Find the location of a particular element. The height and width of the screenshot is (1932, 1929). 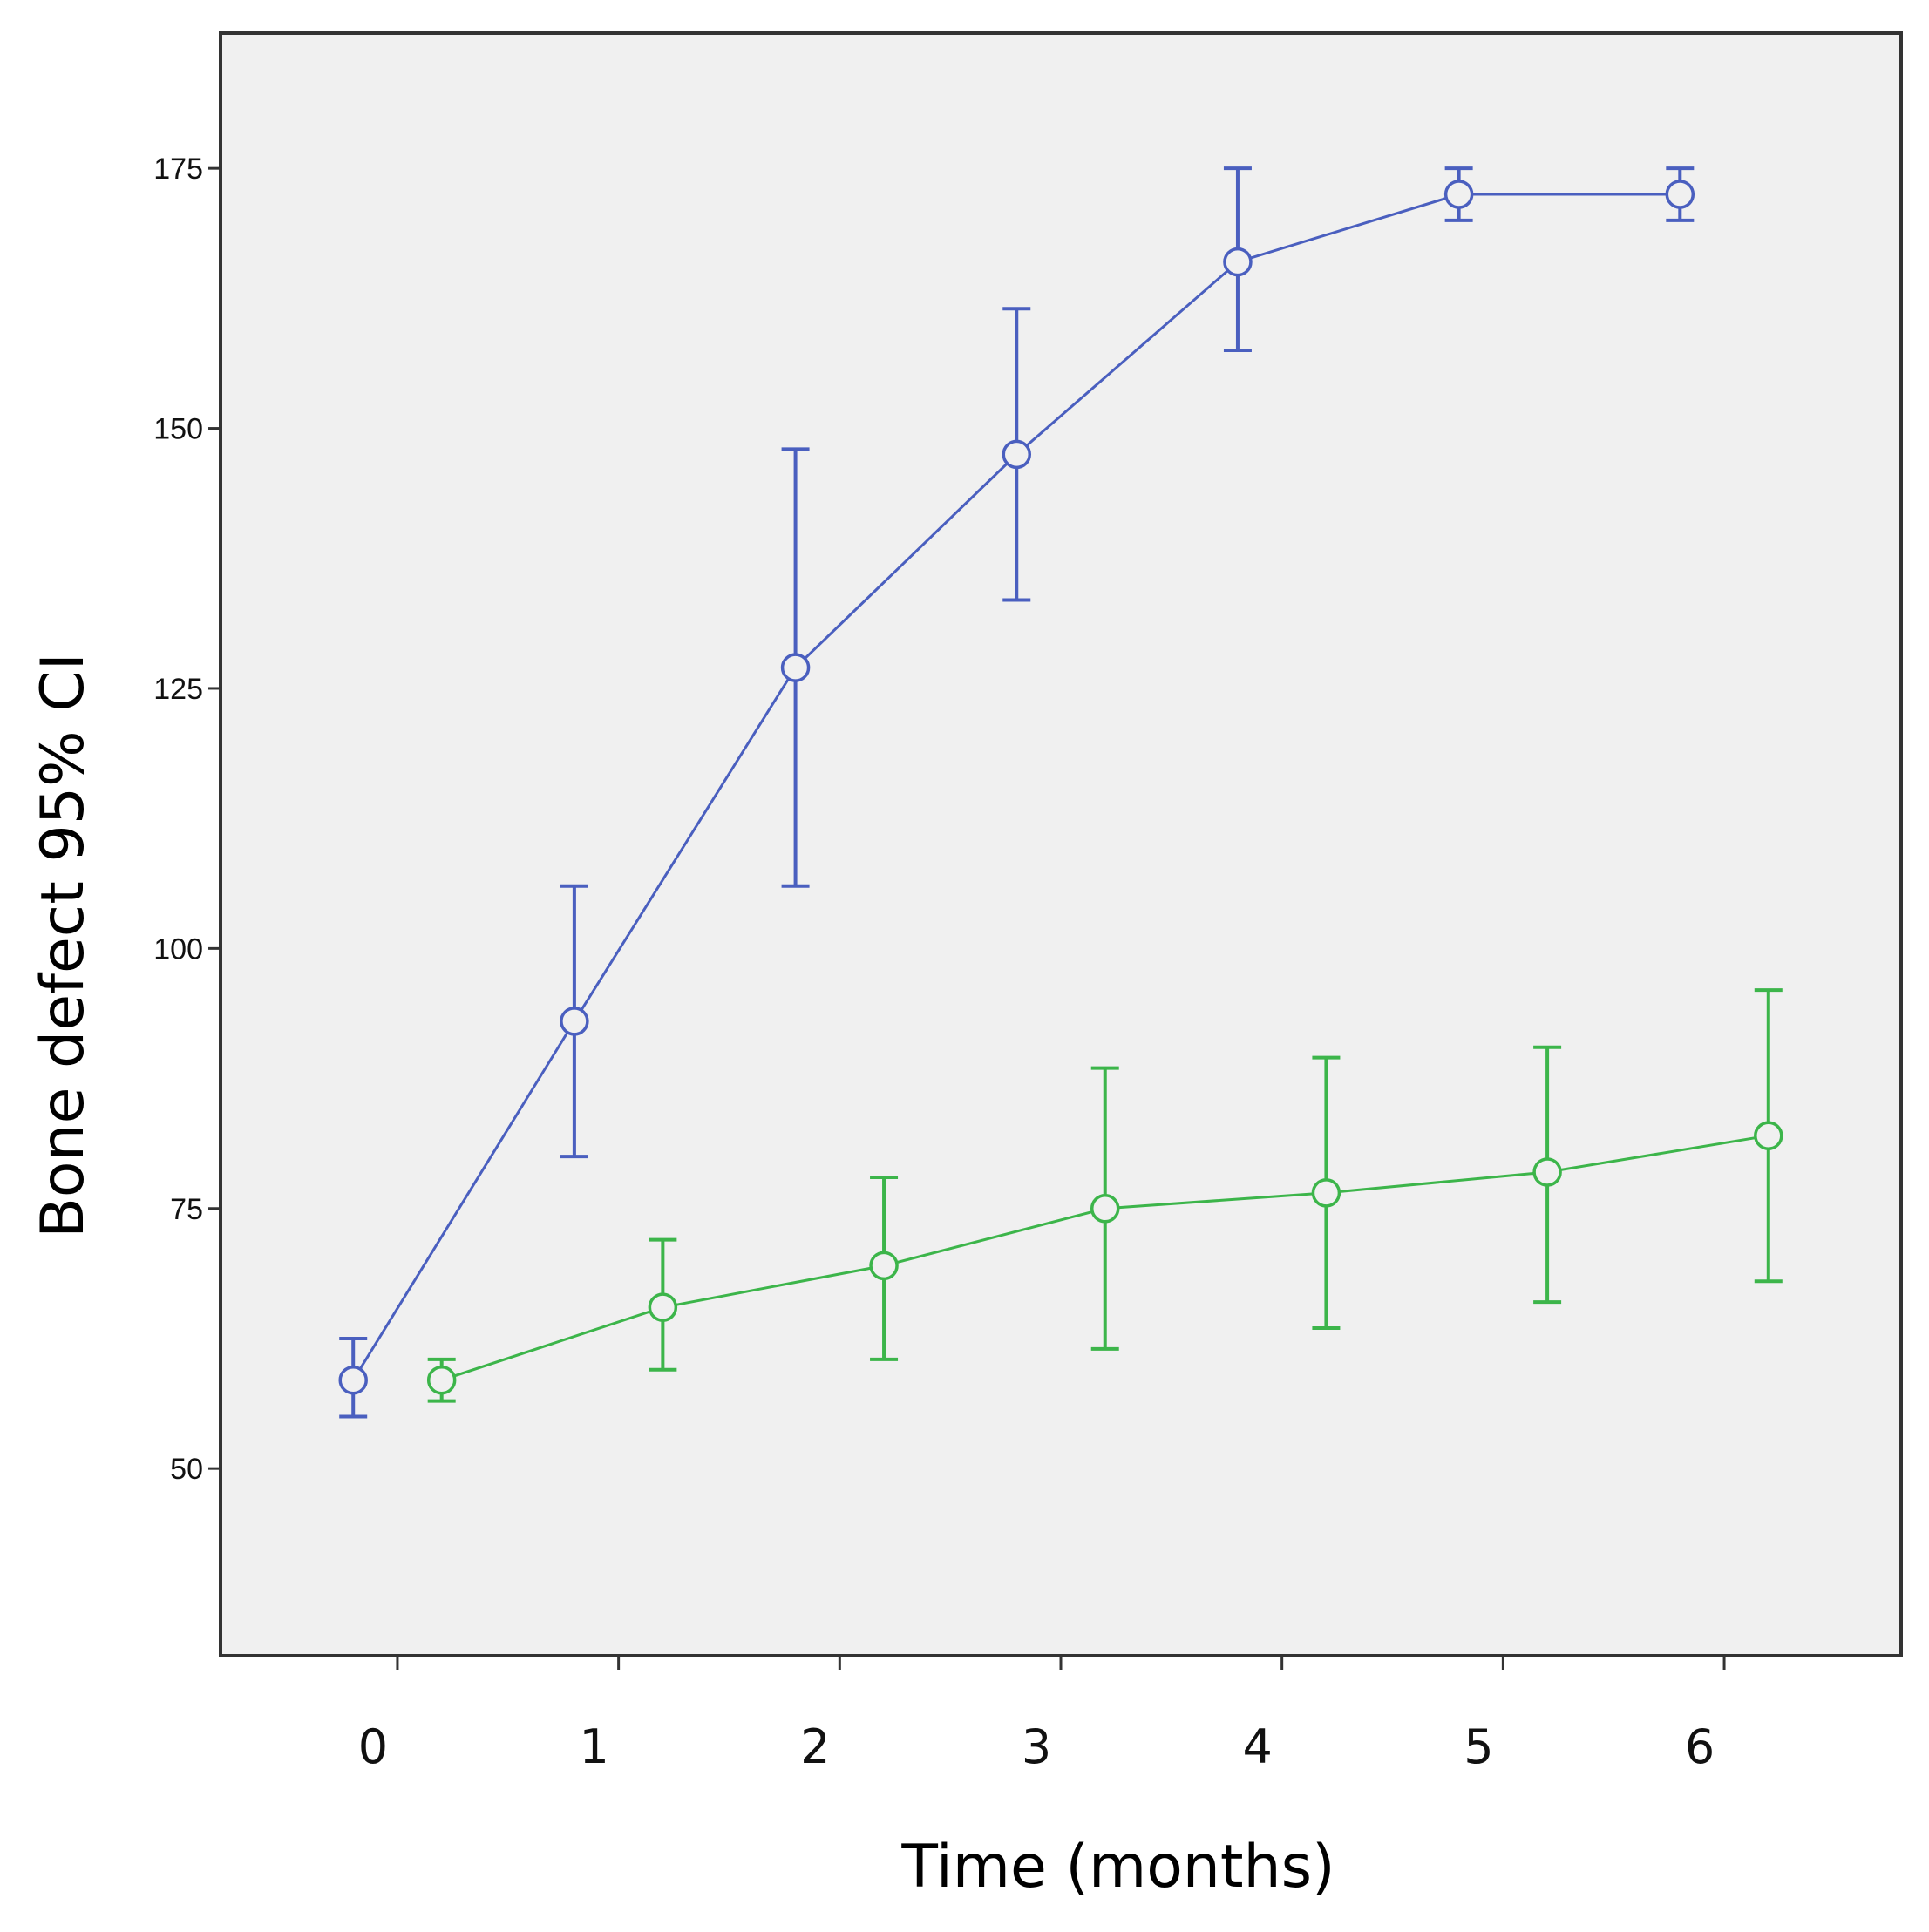

x-axis: 0 1 2 3 4 5 6 is located at coordinates (1042, 1715).